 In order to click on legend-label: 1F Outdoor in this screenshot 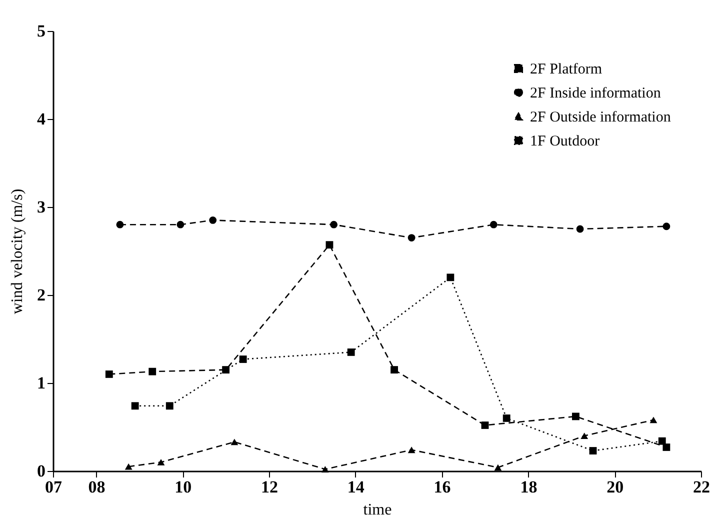, I will do `click(565, 142)`.